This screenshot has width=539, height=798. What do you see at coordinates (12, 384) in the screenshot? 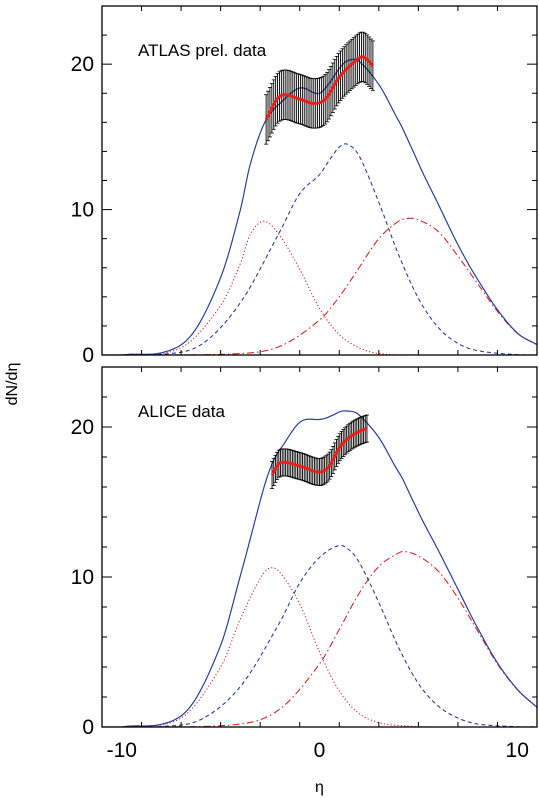
I see `y-axis-title: dN/dη` at bounding box center [12, 384].